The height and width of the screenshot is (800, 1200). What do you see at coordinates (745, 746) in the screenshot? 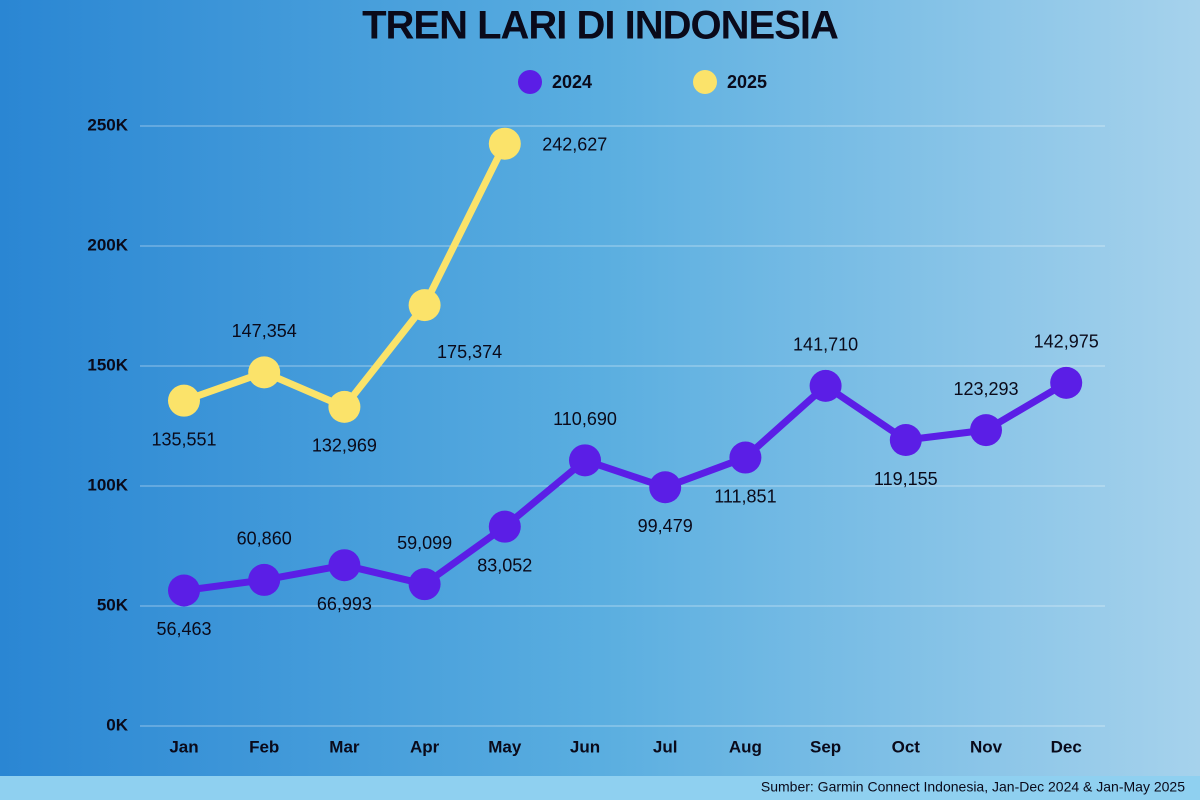
I see `x-tick-label: Aug` at bounding box center [745, 746].